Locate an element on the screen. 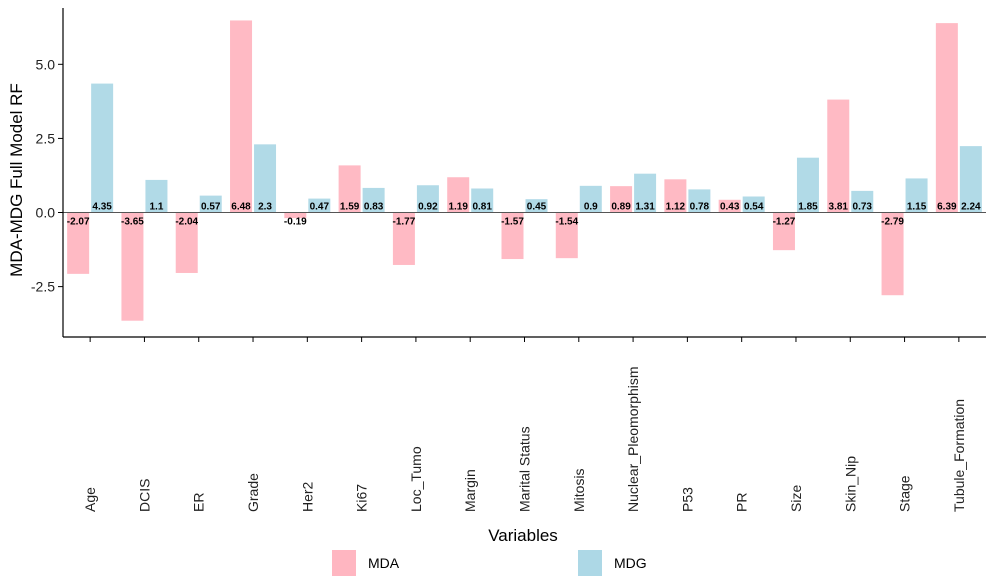  x-tick-label: Mitosis is located at coordinates (579, 490).